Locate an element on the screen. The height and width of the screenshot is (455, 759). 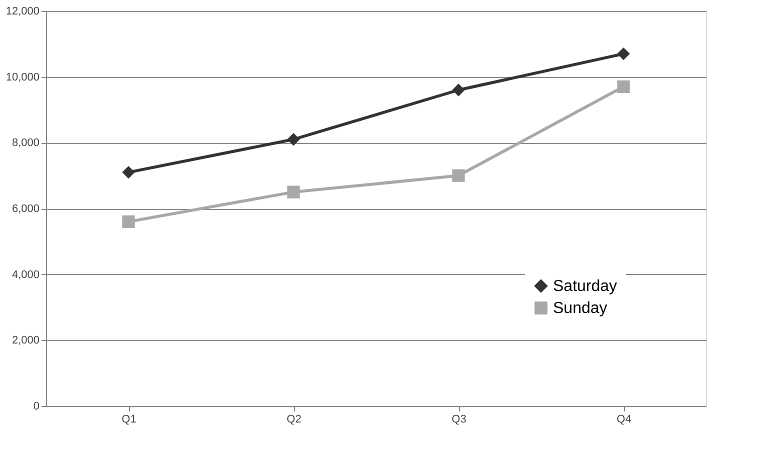
y-tick-label: 12,000 is located at coordinates (23, 12).